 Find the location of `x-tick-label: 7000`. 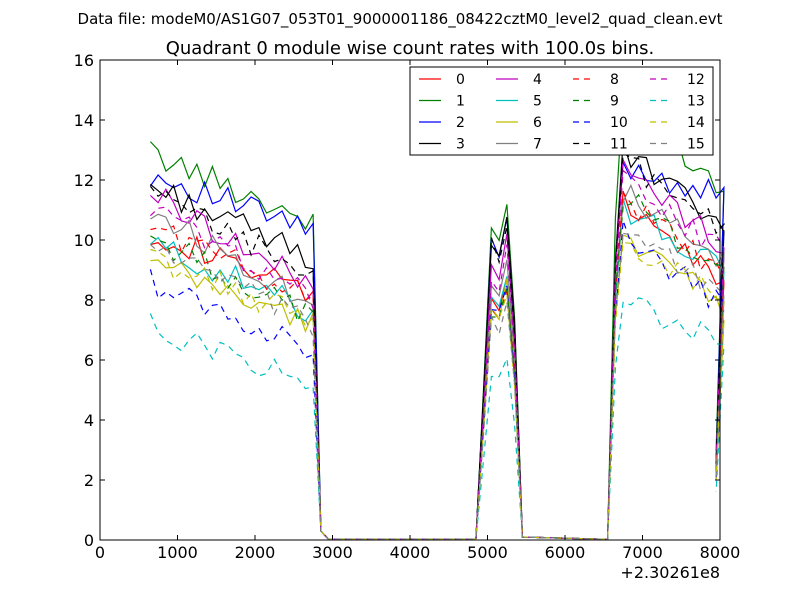

x-tick-label: 7000 is located at coordinates (642, 552).